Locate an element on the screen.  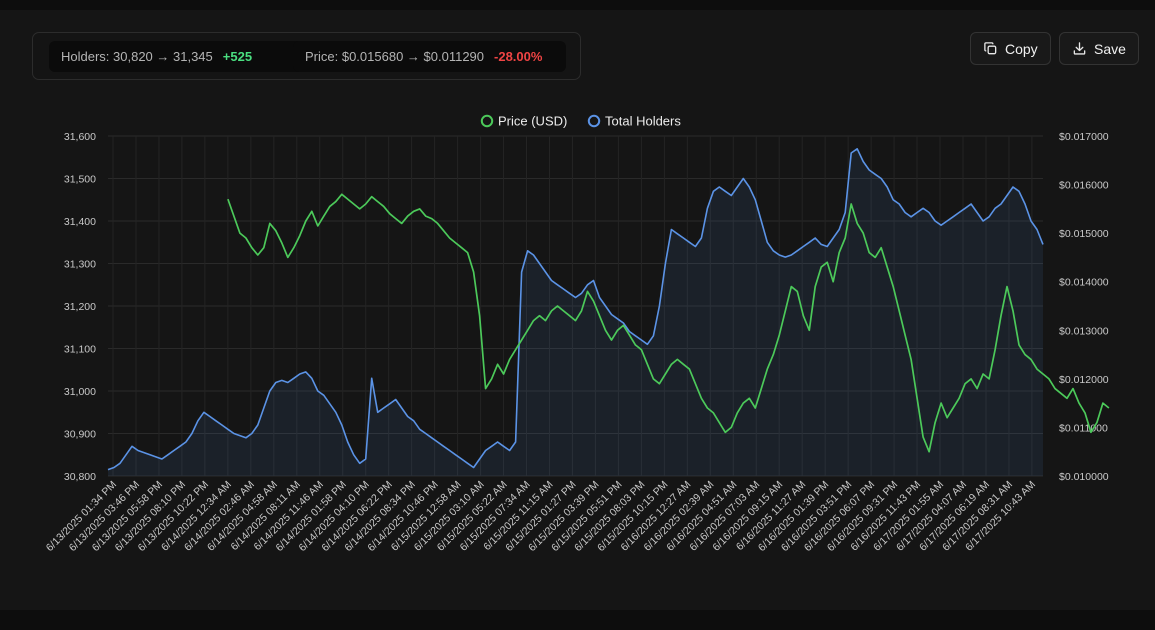
holders-delta: +525 is located at coordinates (237, 56).